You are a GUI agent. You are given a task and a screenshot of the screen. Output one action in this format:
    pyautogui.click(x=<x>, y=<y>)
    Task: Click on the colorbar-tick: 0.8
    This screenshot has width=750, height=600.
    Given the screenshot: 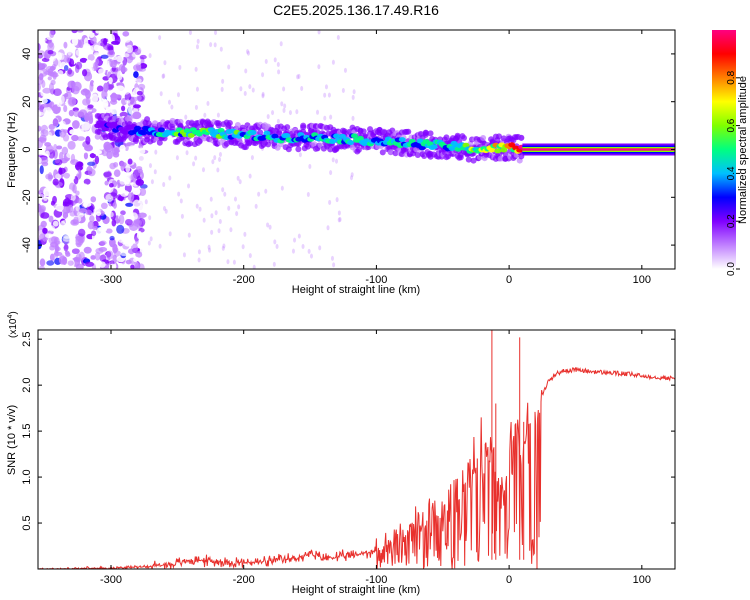 What is the action you would take?
    pyautogui.click(x=733, y=77)
    